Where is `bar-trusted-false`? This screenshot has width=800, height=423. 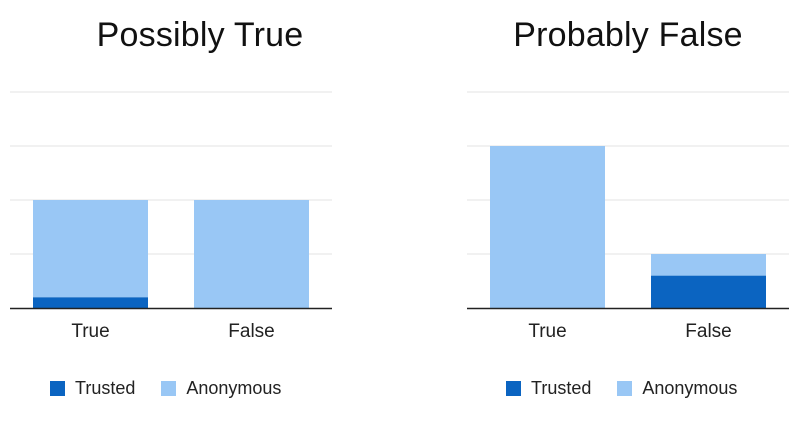 bar-trusted-false is located at coordinates (708, 291).